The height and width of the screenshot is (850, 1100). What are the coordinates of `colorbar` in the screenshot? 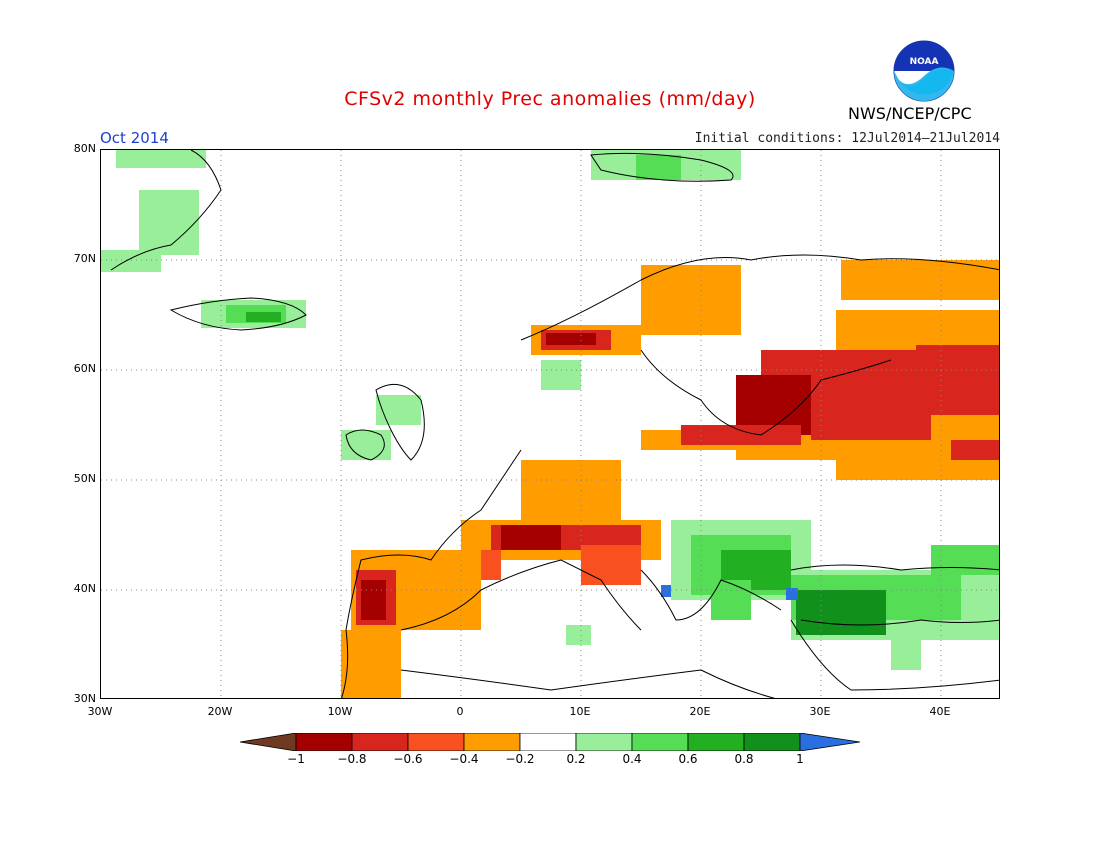 It's located at (550, 742).